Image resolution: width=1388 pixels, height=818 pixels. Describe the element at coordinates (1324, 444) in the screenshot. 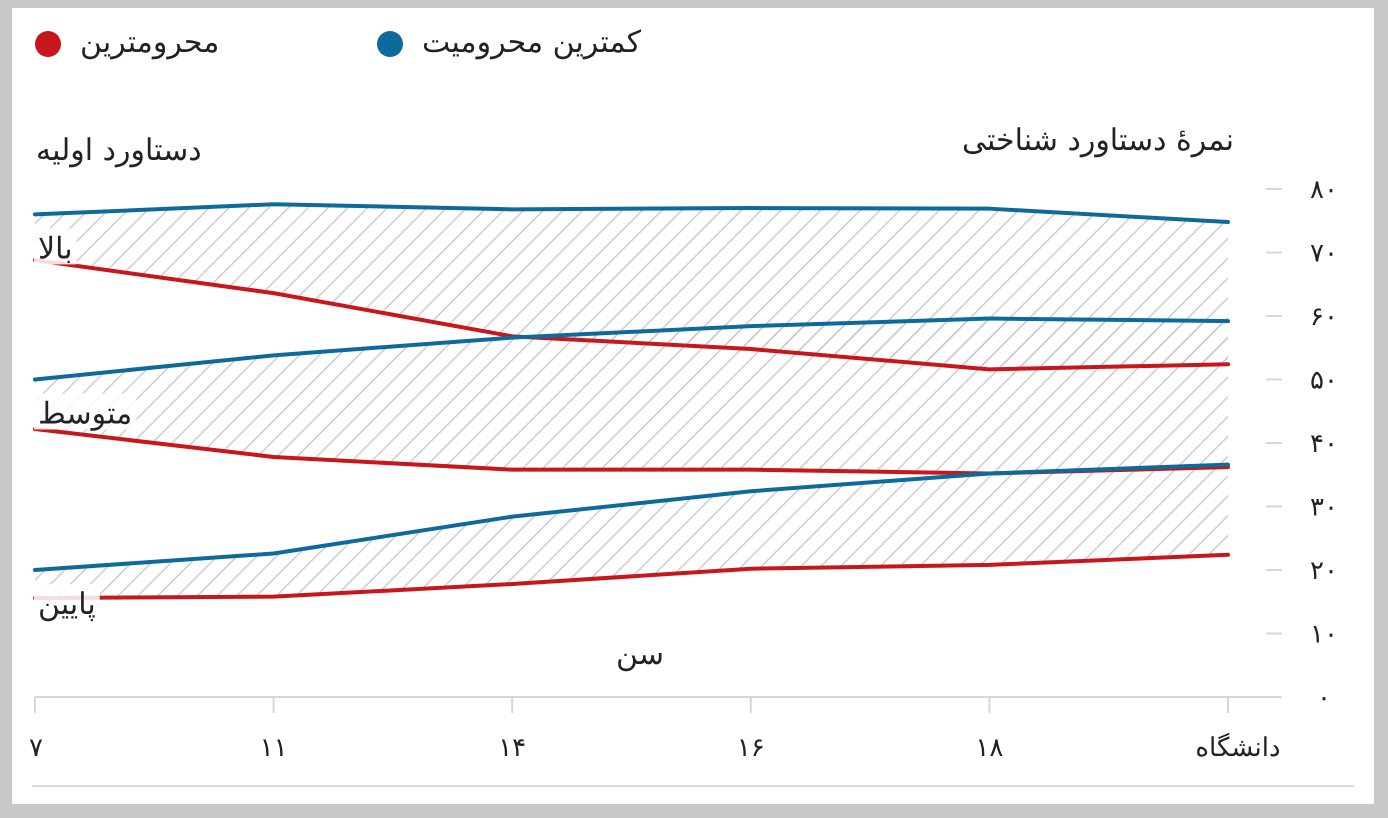

I see `y-tick-label: ۴۰` at that location.